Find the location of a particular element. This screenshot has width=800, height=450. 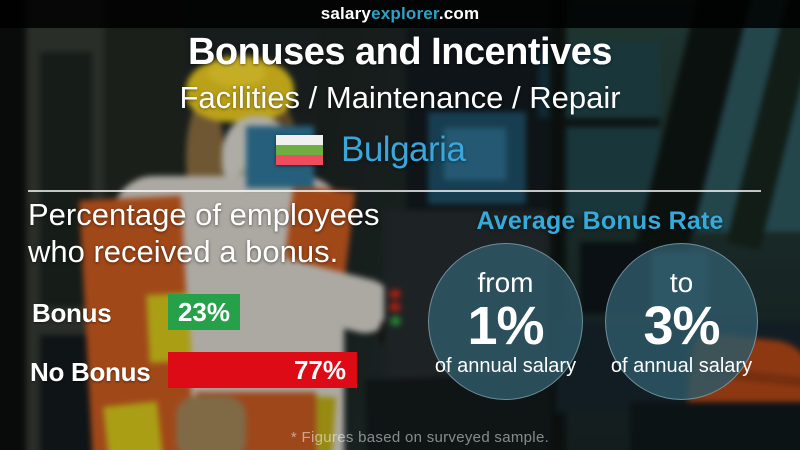

rate-heading: Average Bonus Rate is located at coordinates (600, 221).